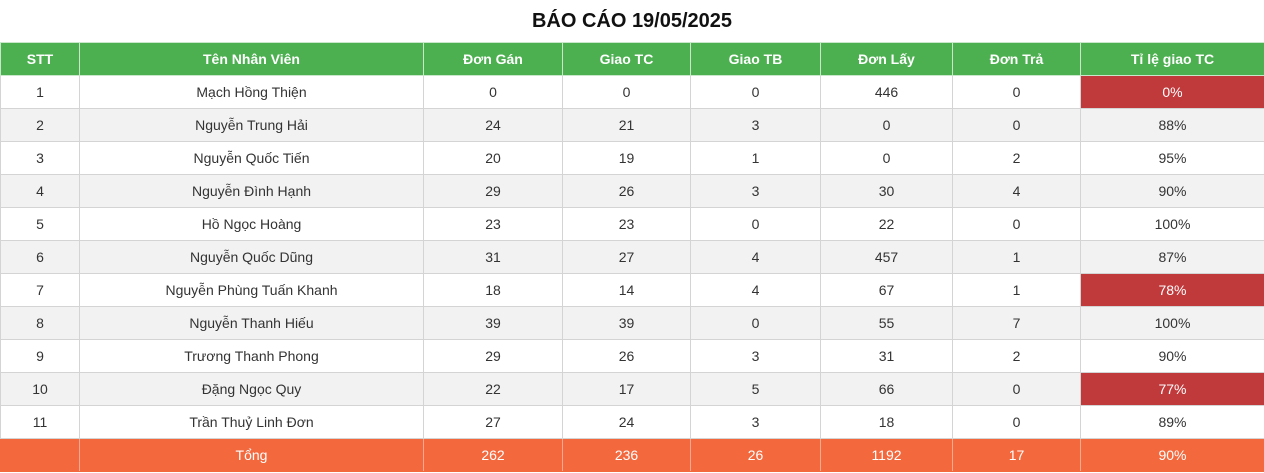  Describe the element at coordinates (251, 92) in the screenshot. I see `cell-employee-name: Mạch Hồng Thiện` at that location.